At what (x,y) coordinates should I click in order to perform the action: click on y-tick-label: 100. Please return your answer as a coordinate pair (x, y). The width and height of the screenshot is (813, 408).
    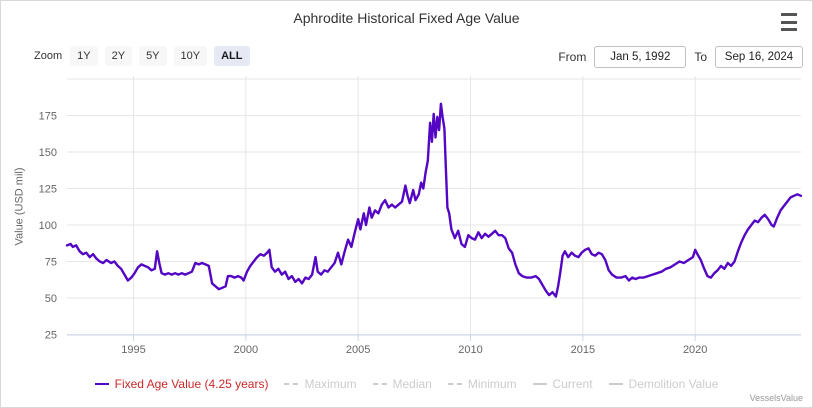
    Looking at the image, I should click on (48, 226).